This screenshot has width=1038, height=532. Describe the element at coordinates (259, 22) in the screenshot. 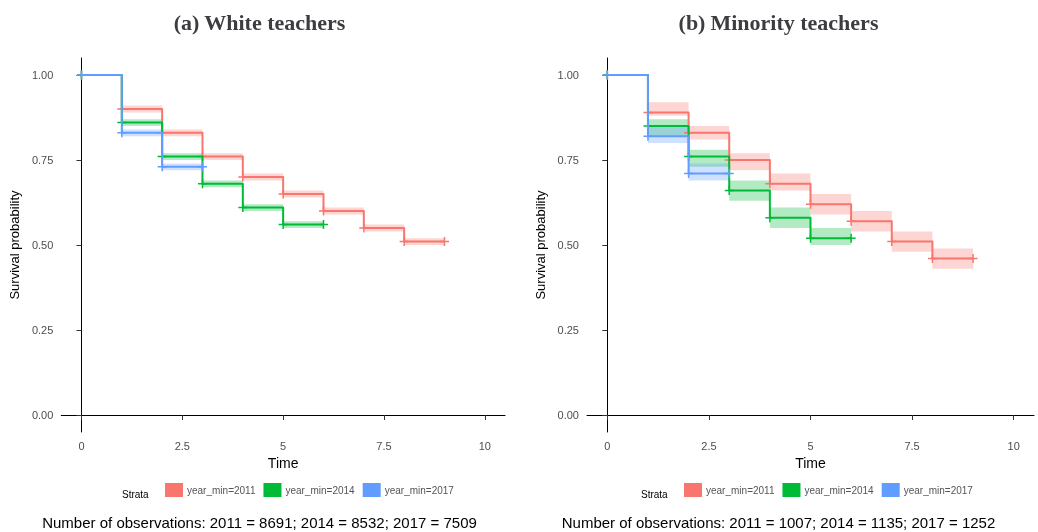

I see `chart-title: (a) White teachers` at that location.